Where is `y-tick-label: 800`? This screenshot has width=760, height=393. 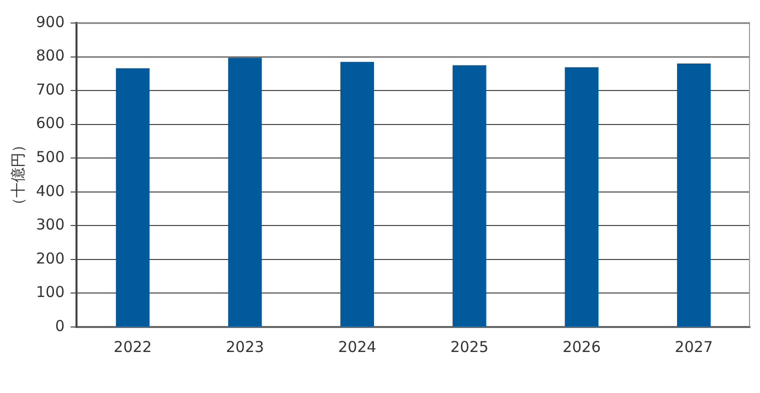 y-tick-label: 800 is located at coordinates (50, 55).